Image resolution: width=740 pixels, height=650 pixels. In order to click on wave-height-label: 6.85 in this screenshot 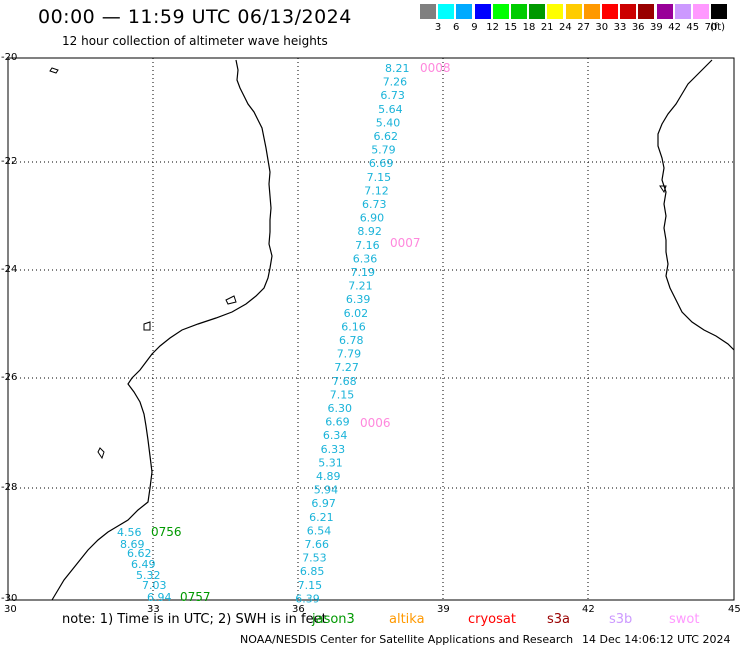, I will do `click(312, 571)`.